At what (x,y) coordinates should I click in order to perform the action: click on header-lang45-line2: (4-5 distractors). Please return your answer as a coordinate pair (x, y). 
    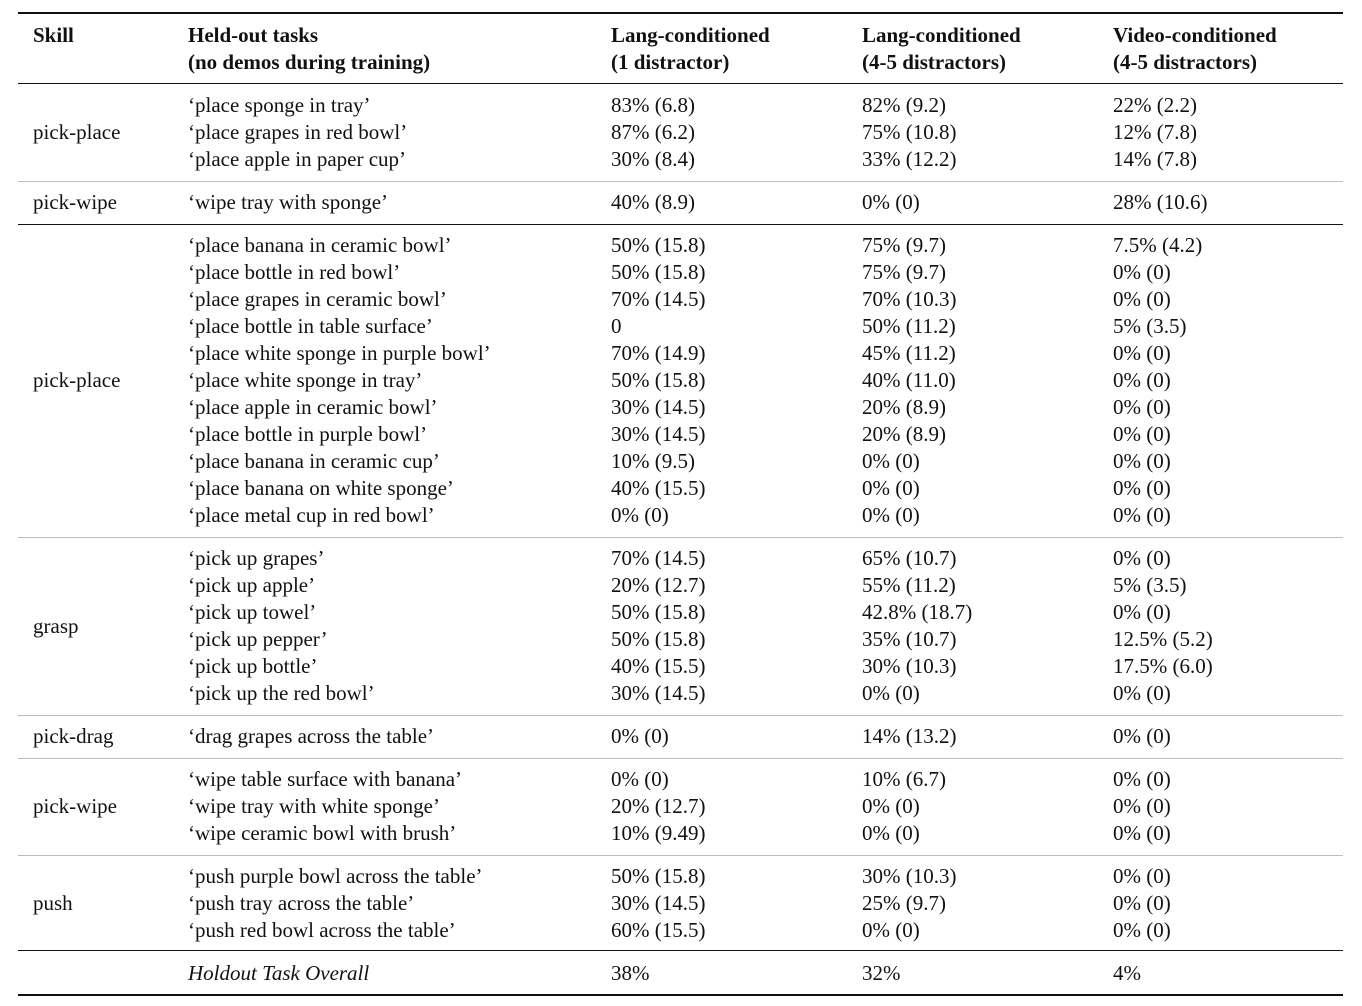
    Looking at the image, I should click on (934, 62).